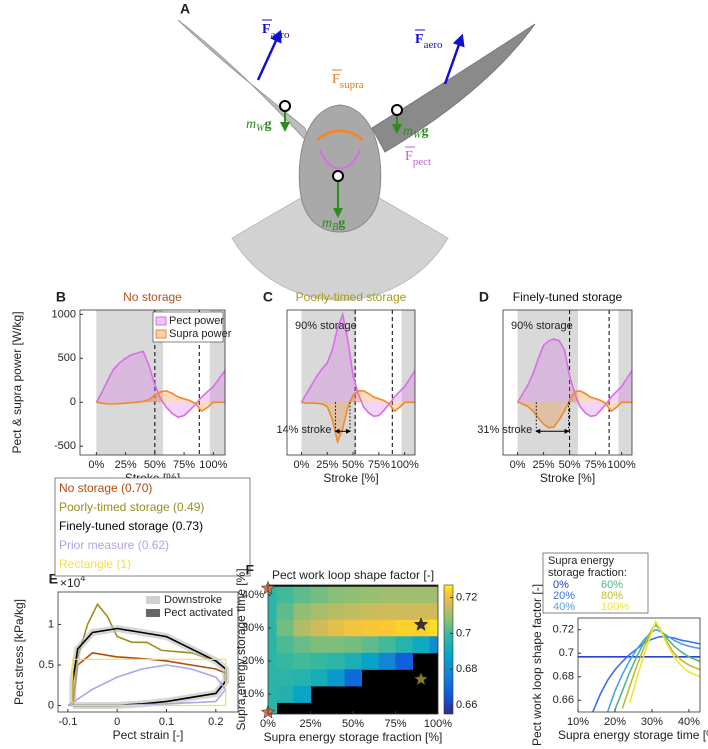  Describe the element at coordinates (200, 334) in the screenshot. I see `legend-label: Supra power` at that location.